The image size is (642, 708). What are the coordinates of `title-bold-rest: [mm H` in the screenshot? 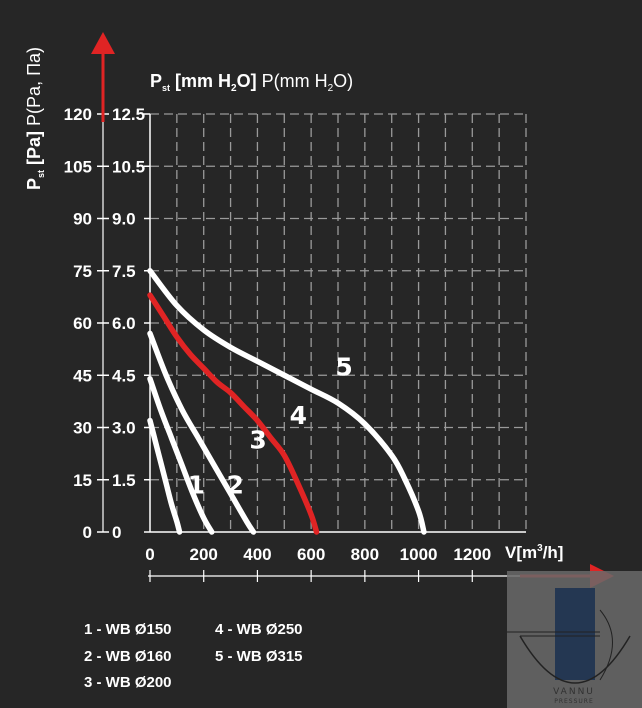 It's located at (200, 81).